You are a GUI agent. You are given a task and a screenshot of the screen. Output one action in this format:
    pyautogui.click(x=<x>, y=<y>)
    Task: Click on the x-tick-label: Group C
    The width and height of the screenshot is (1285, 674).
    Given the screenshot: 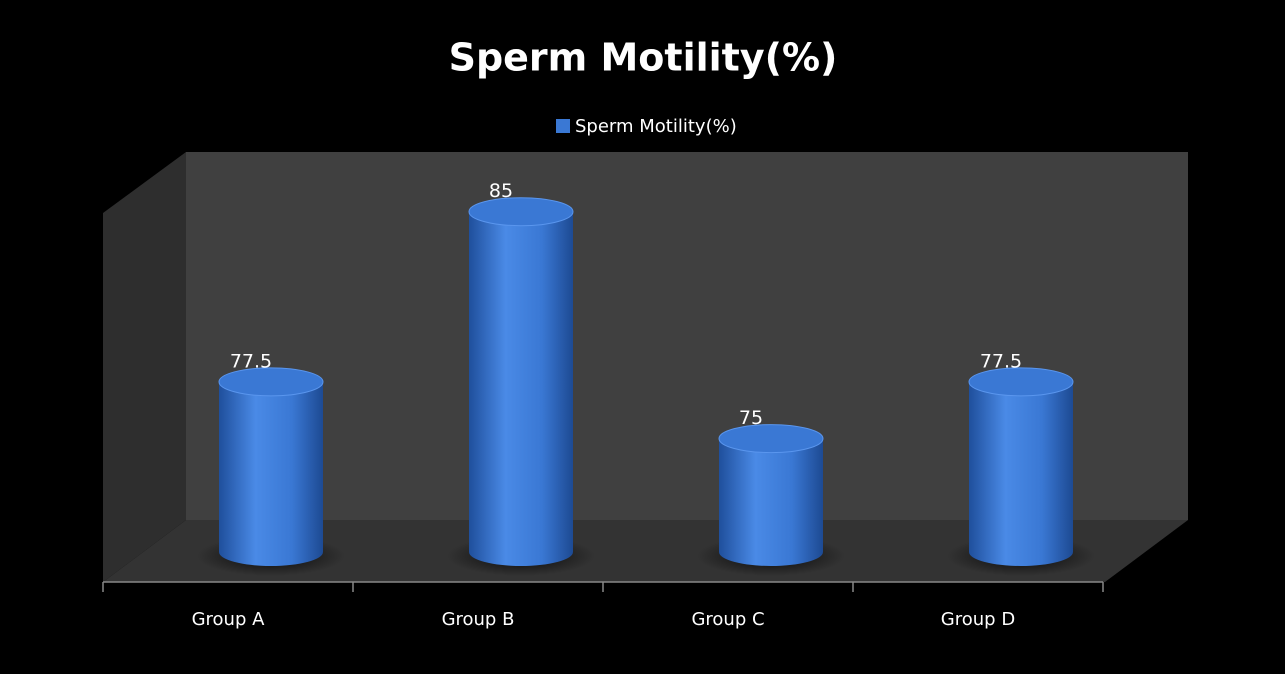 What is the action you would take?
    pyautogui.click(x=727, y=619)
    